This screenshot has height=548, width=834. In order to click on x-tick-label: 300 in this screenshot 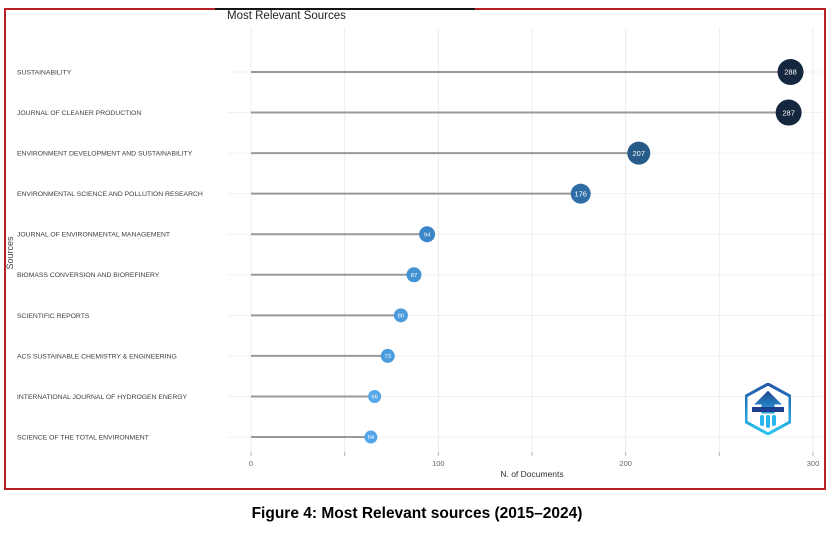, I will do `click(813, 463)`.